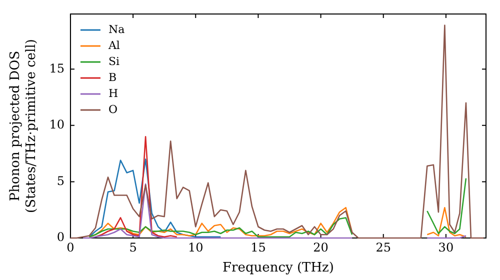  What do you see at coordinates (320, 247) in the screenshot?
I see `x-tick-label: 20` at bounding box center [320, 247].